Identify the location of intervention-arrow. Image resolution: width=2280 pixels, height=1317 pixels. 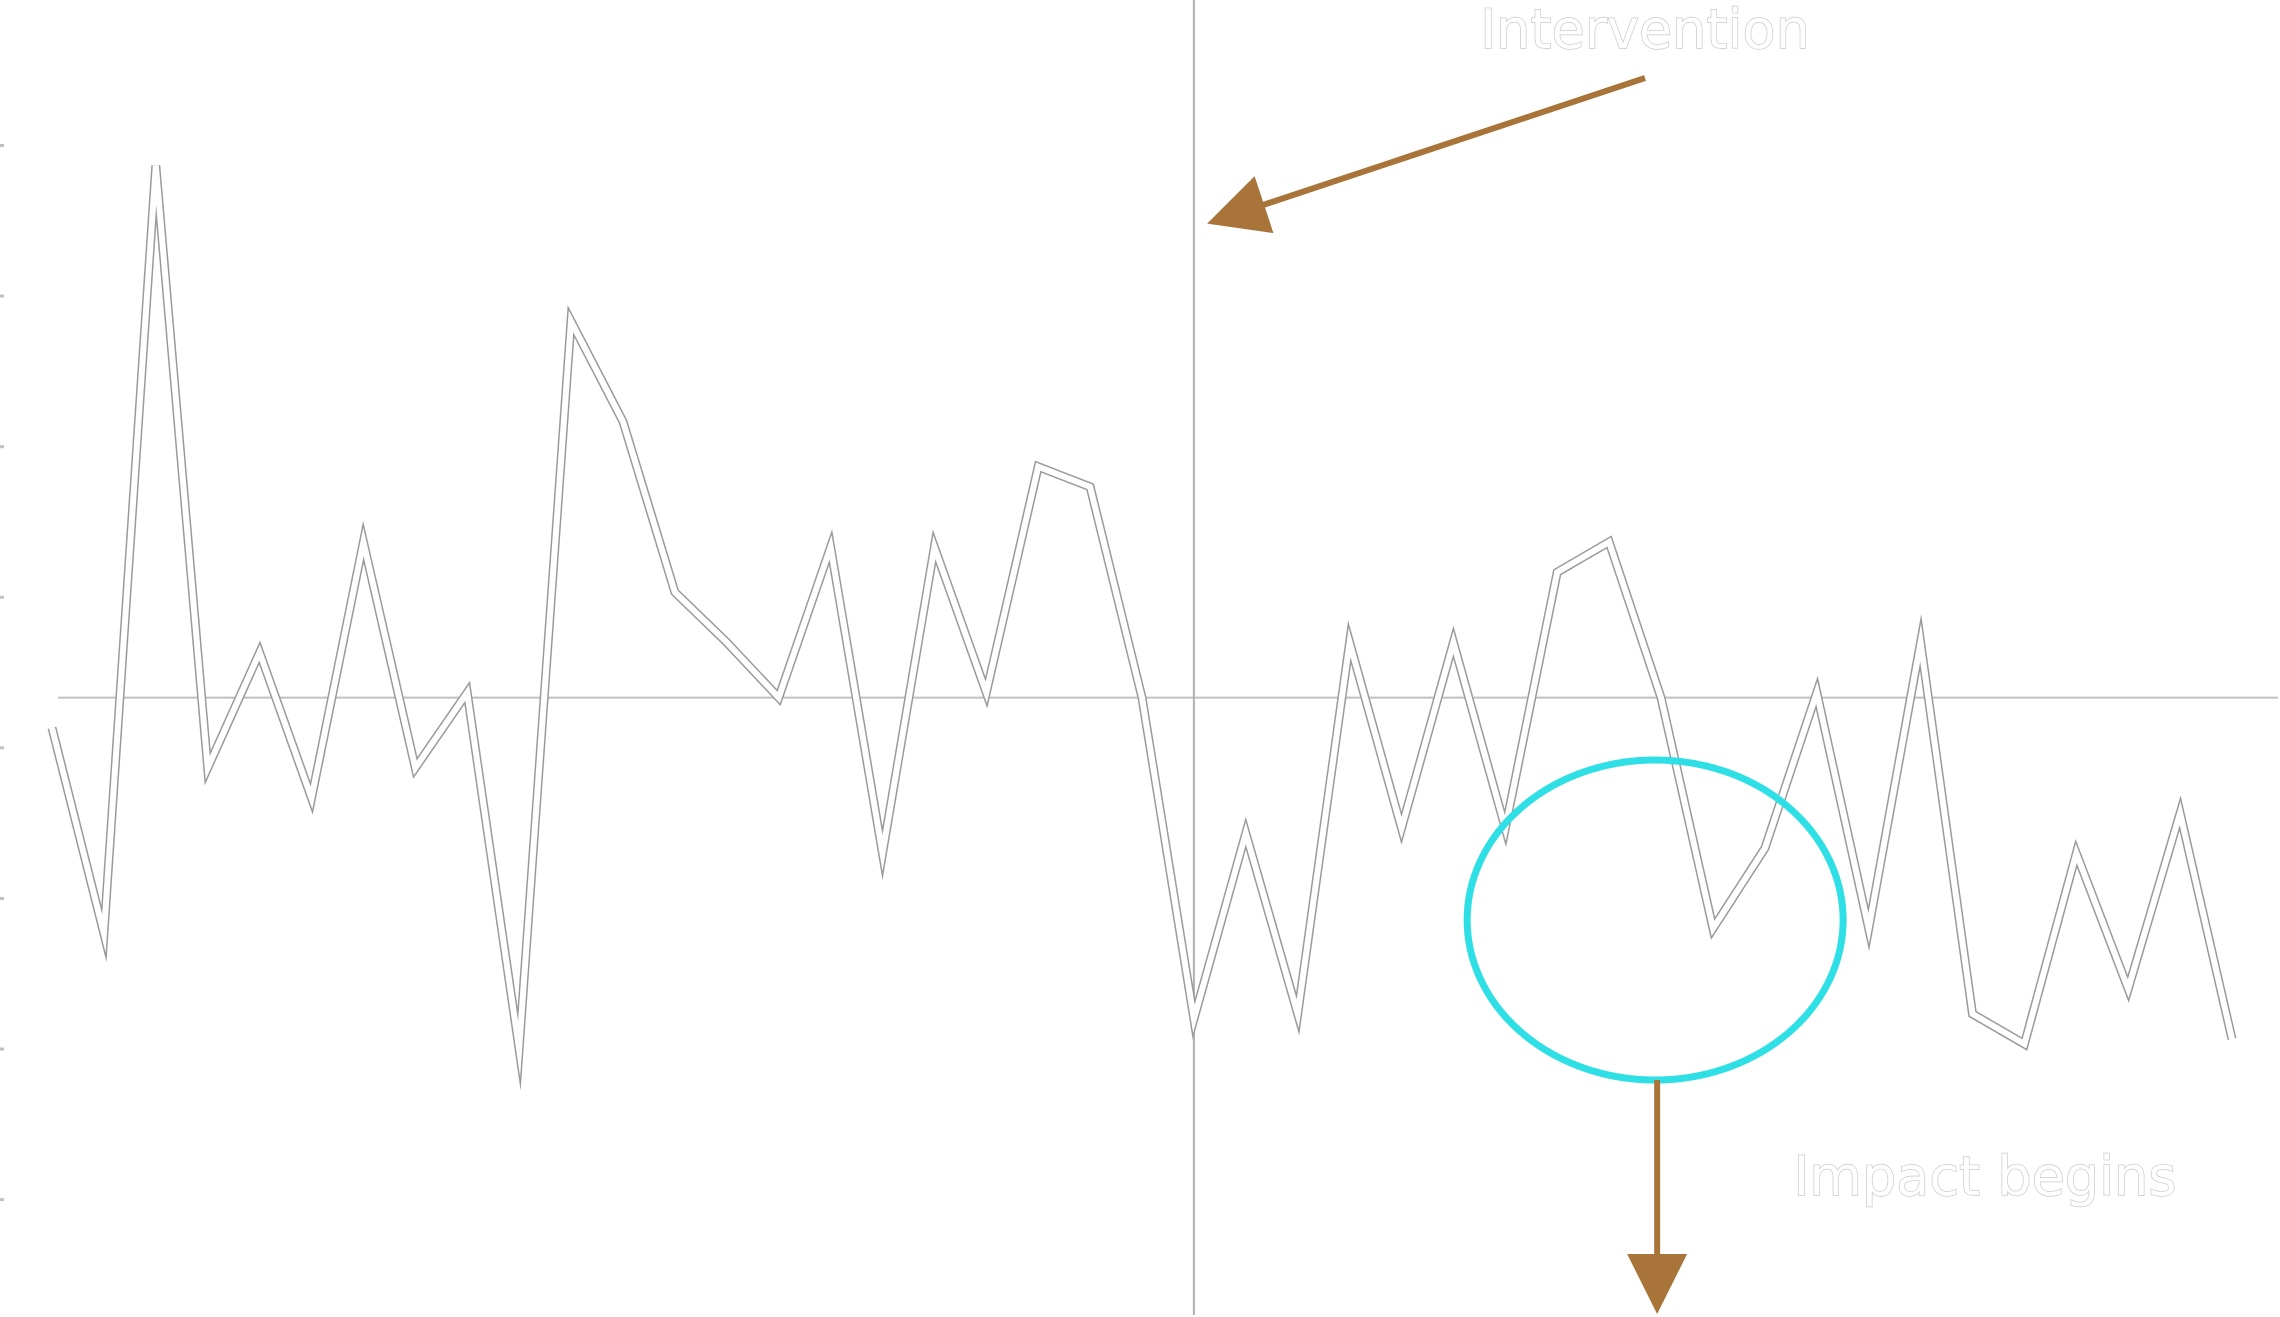
(1426, 154).